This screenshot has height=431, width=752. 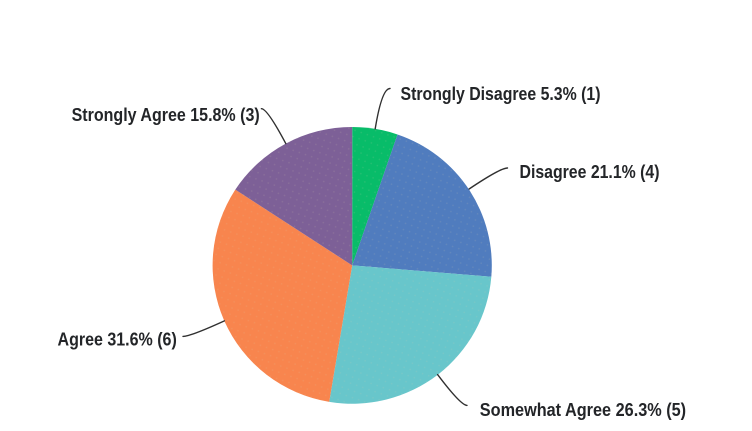 I want to click on svg-text: Disagree 21.1% (4), so click(x=590, y=172).